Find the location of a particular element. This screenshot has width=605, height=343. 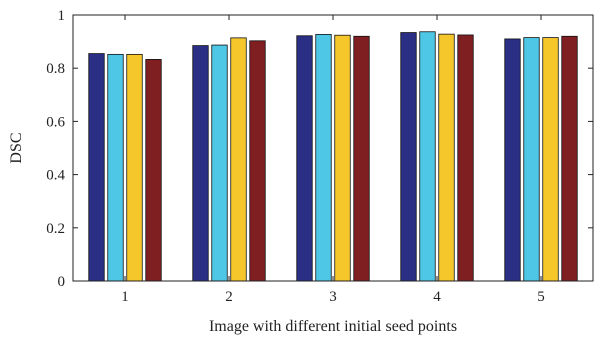

bar-c4-s2 is located at coordinates (427, 156).